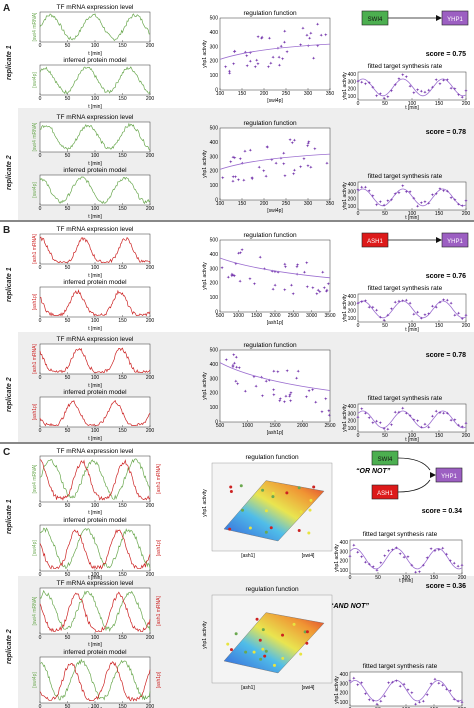 Image resolution: width=474 pixels, height=708 pixels. Describe the element at coordinates (446, 276) in the screenshot. I see `score: score = 0.76` at that location.